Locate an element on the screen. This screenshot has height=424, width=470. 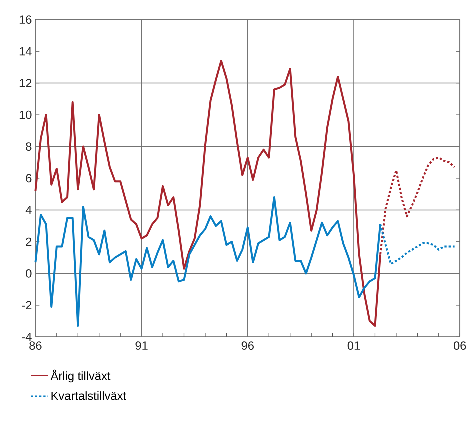
y-tick-label: 8 is located at coordinates (29, 146).